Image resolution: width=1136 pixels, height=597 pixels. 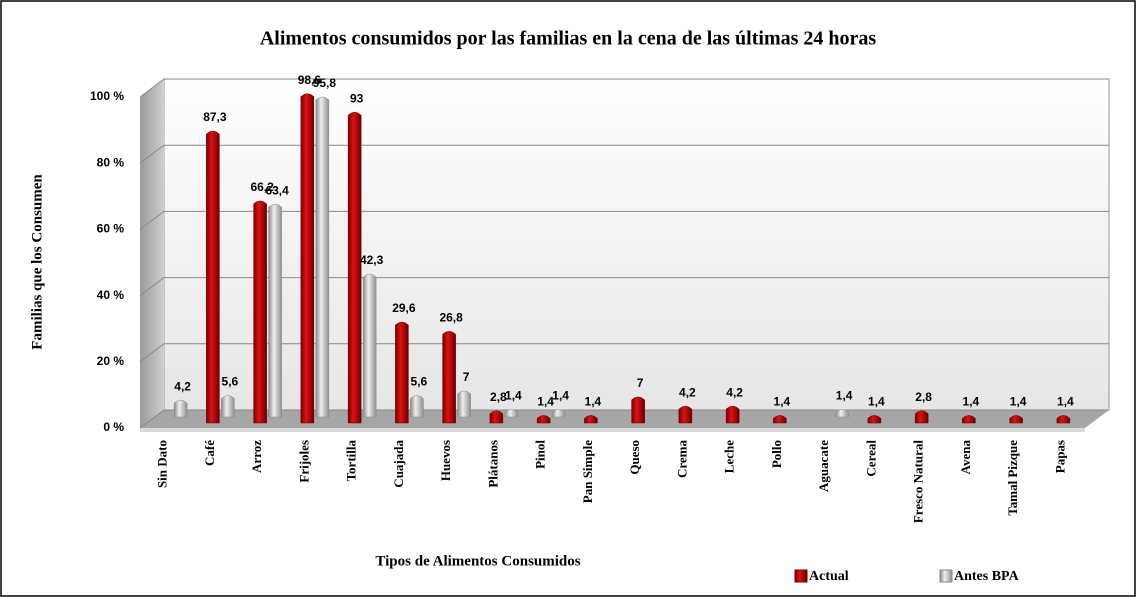 I want to click on x-tick-label: Pan Simple, so click(x=587, y=471).